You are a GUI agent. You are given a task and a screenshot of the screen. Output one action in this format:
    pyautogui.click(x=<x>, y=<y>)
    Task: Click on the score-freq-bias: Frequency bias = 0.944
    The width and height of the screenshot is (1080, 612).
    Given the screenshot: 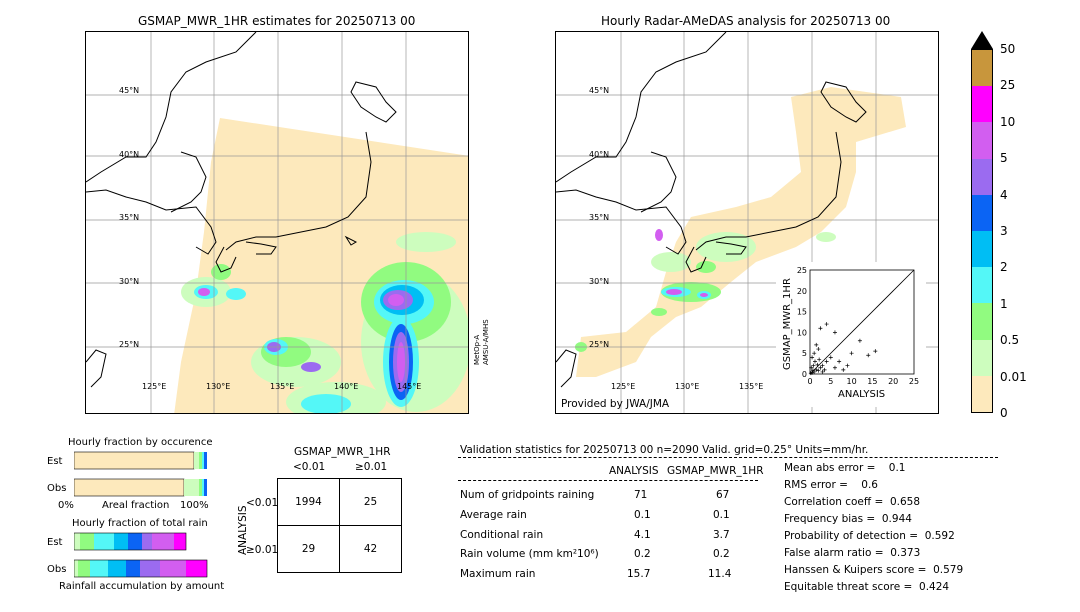 What is the action you would take?
    pyautogui.click(x=848, y=519)
    